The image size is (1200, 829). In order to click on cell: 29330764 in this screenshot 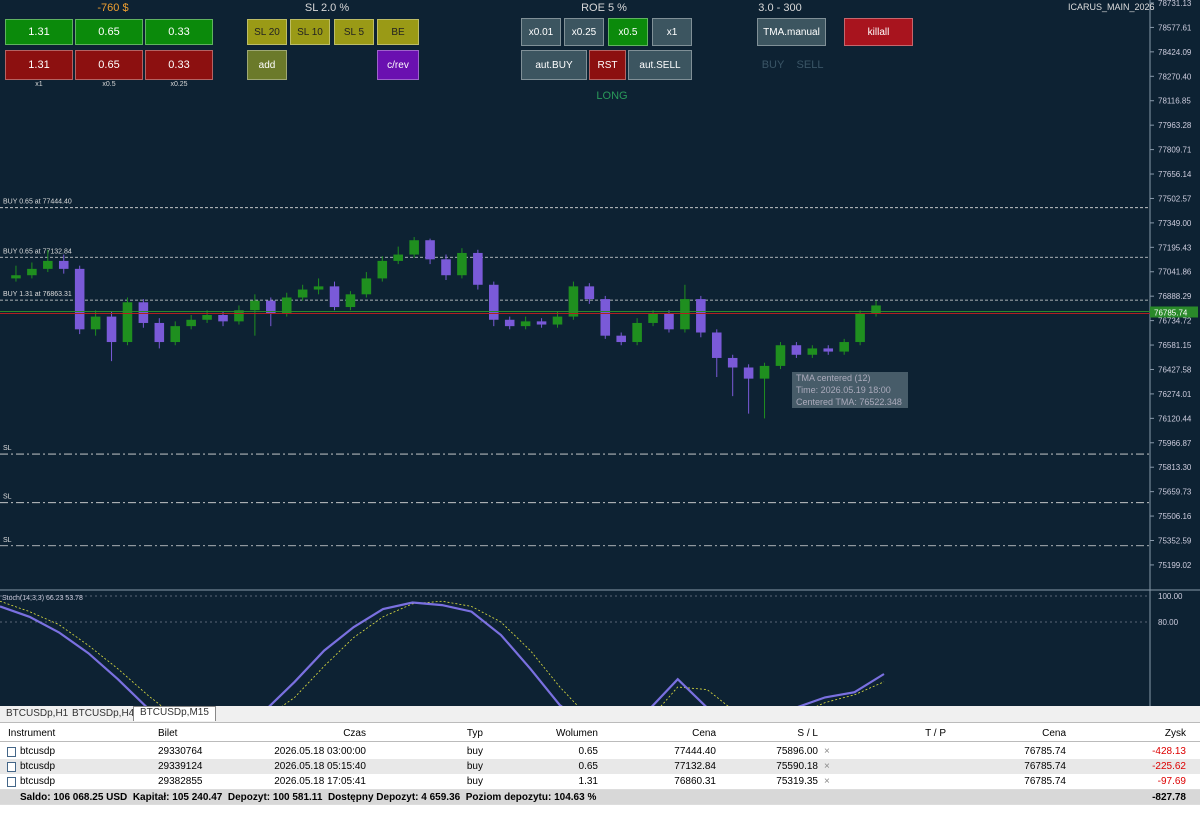, I will do `click(180, 751)`.